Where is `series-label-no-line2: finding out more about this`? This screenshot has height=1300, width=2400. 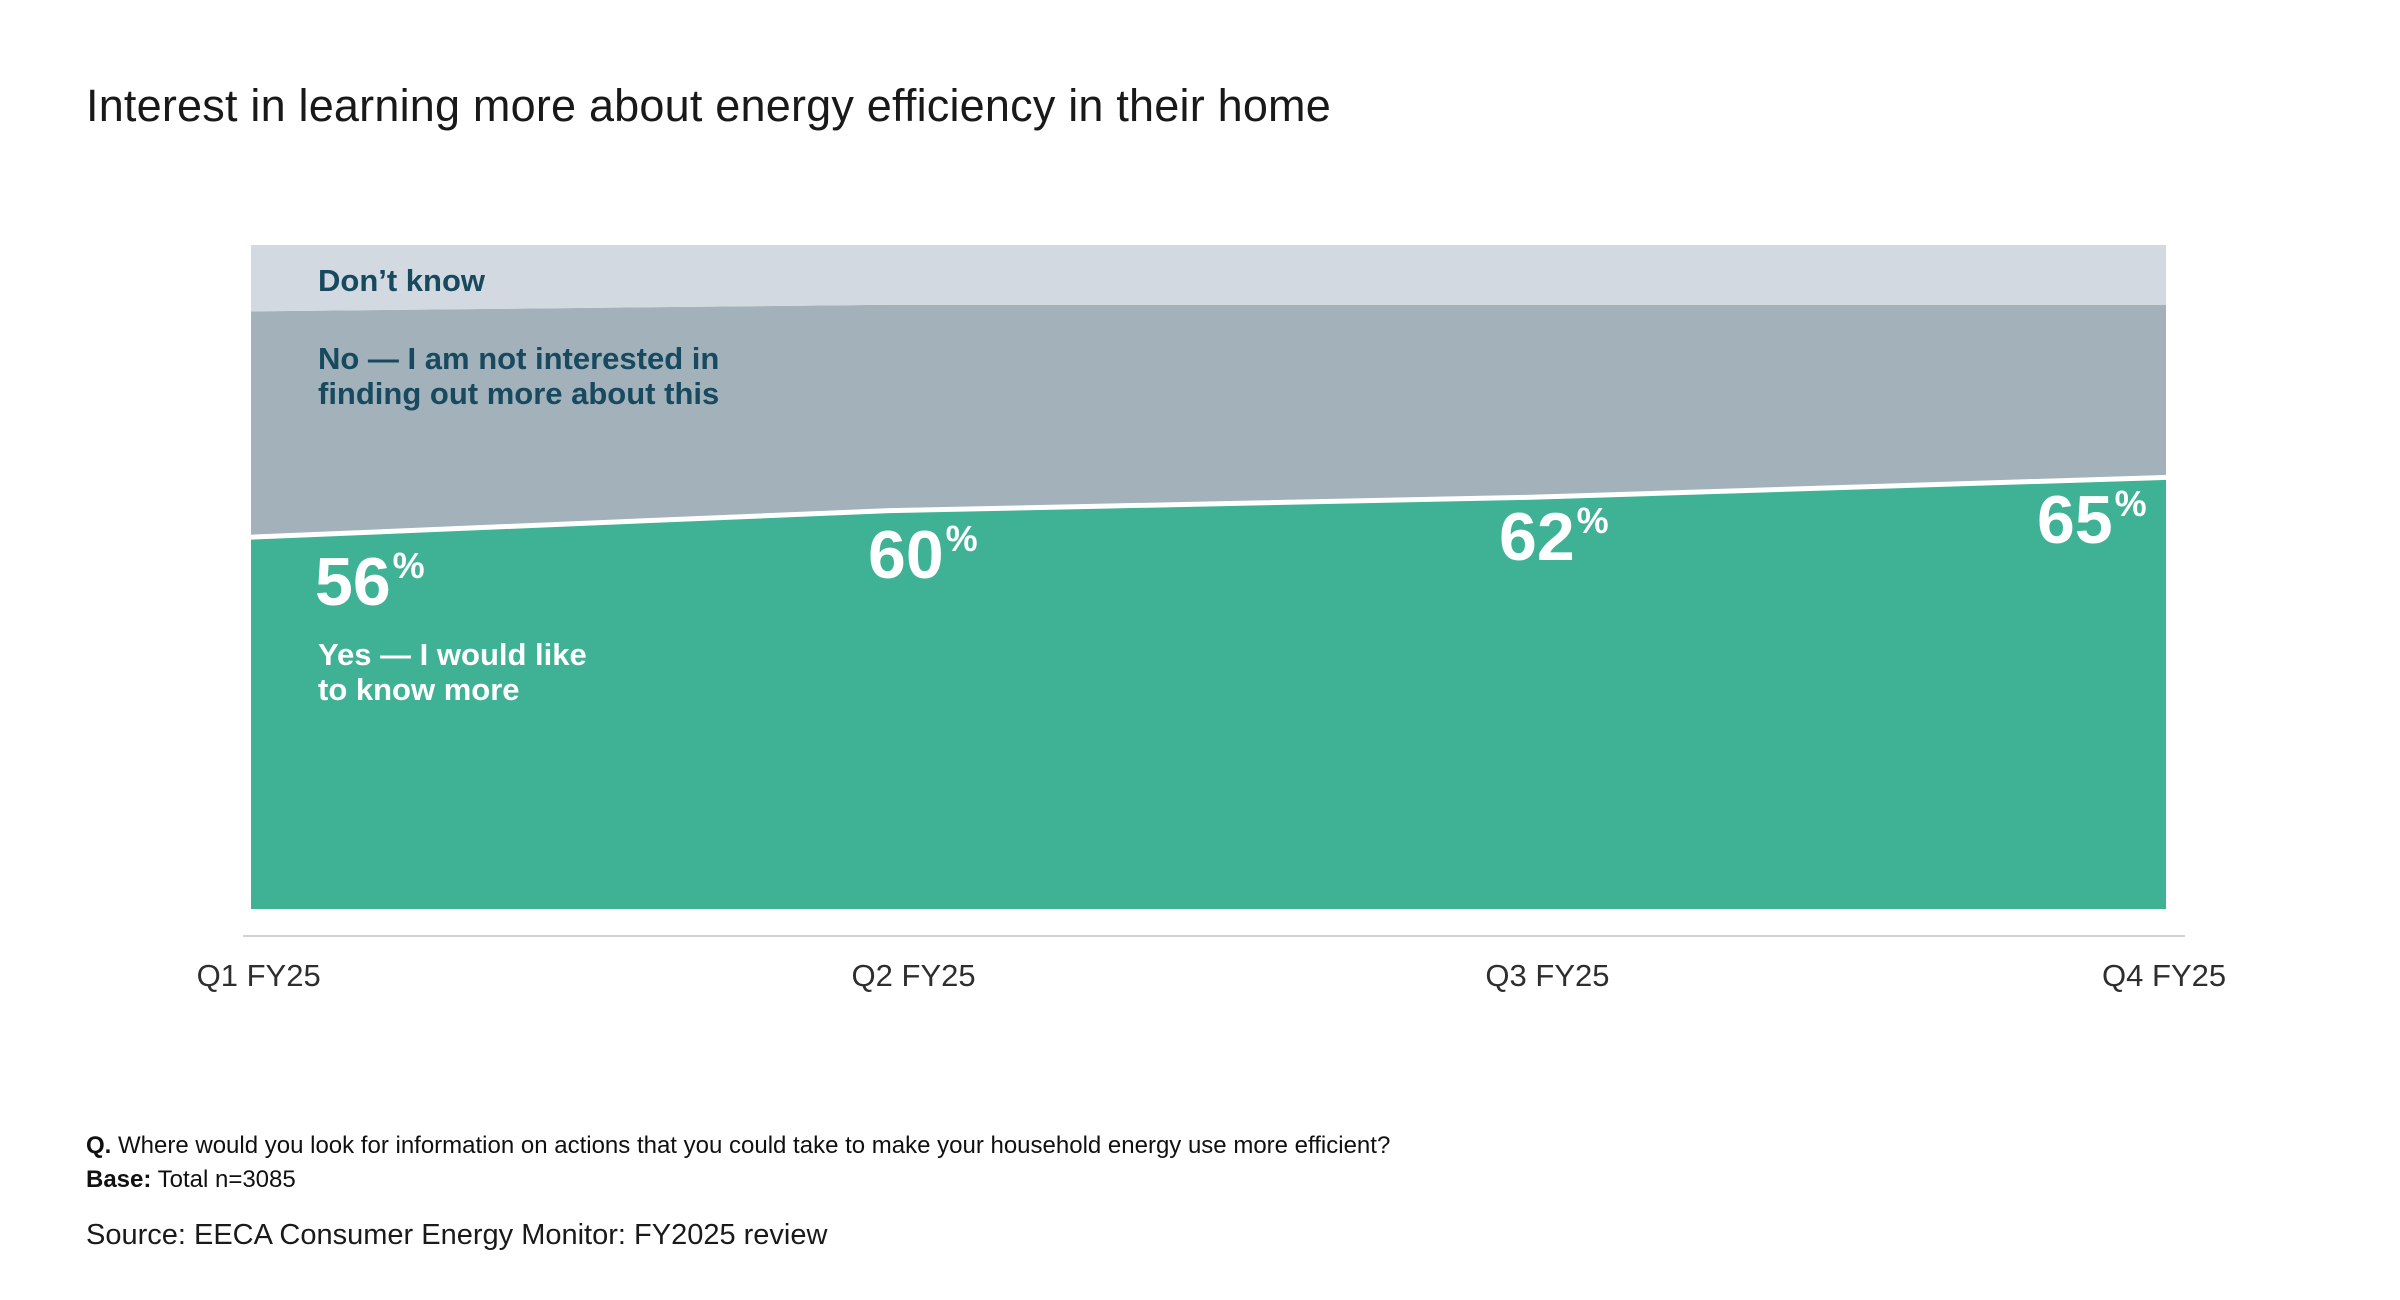
series-label-no-line2: finding out more about this is located at coordinates (519, 393).